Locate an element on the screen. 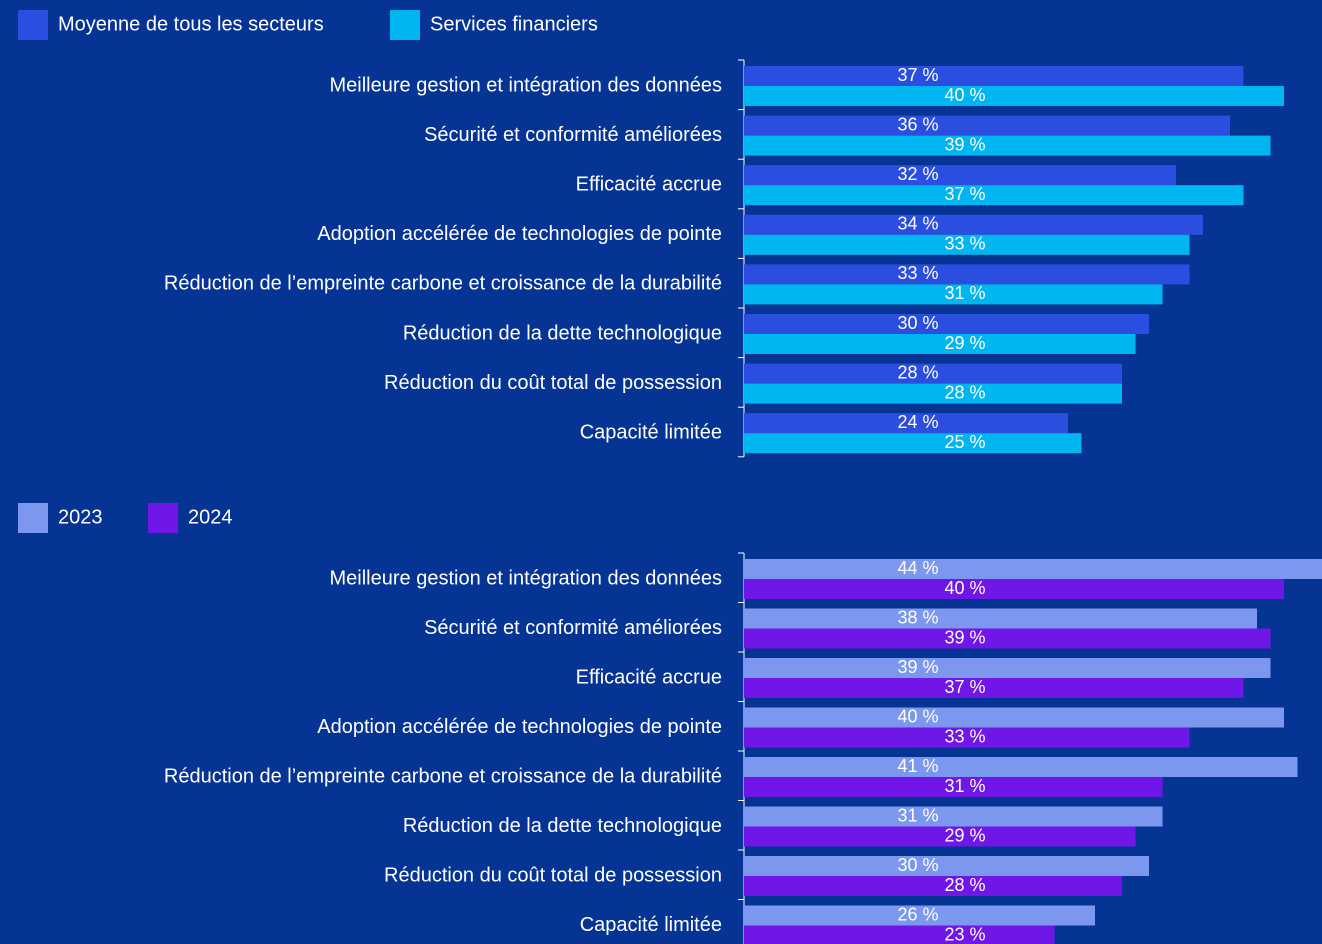 The width and height of the screenshot is (1322, 944). value-label: 38 % is located at coordinates (917, 617).